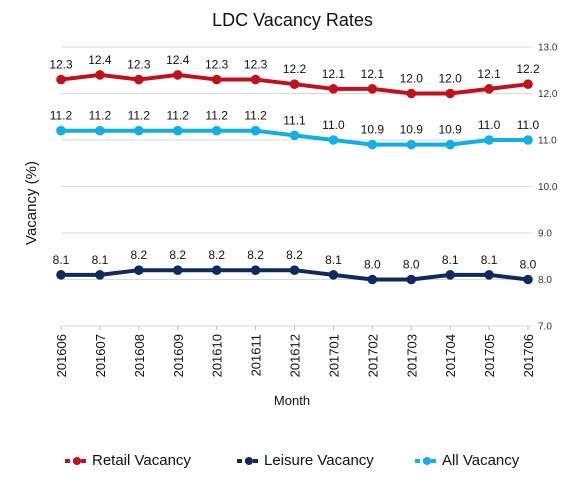  I want to click on legend-item-all: All Vacancy, so click(466, 460).